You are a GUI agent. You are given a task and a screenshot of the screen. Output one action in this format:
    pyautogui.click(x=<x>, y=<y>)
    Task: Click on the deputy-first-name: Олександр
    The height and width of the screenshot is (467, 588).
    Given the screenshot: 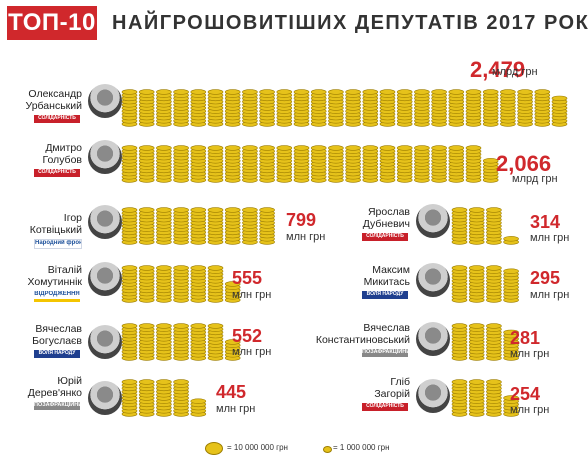 What is the action you would take?
    pyautogui.click(x=55, y=94)
    